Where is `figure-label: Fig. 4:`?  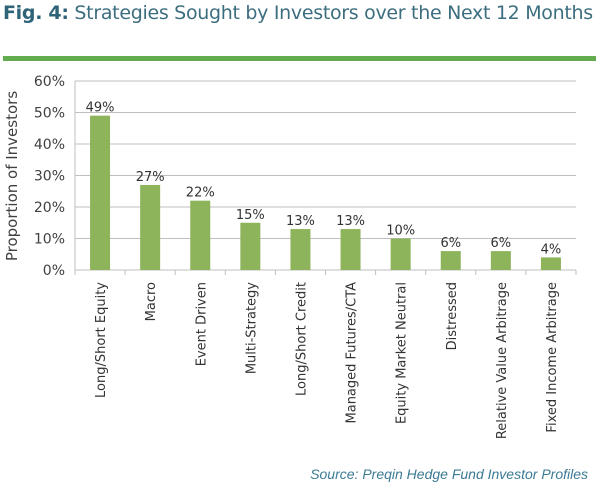
figure-label: Fig. 4: is located at coordinates (36, 13).